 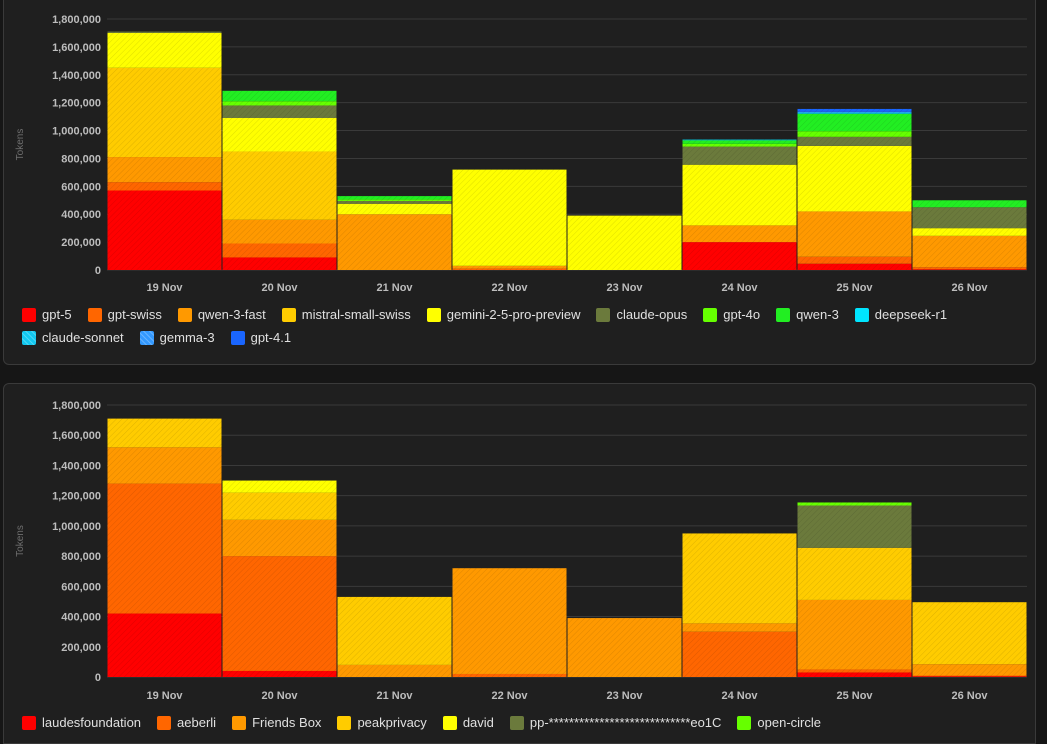 What do you see at coordinates (279, 288) in the screenshot?
I see `x-tick-label: 20 Nov` at bounding box center [279, 288].